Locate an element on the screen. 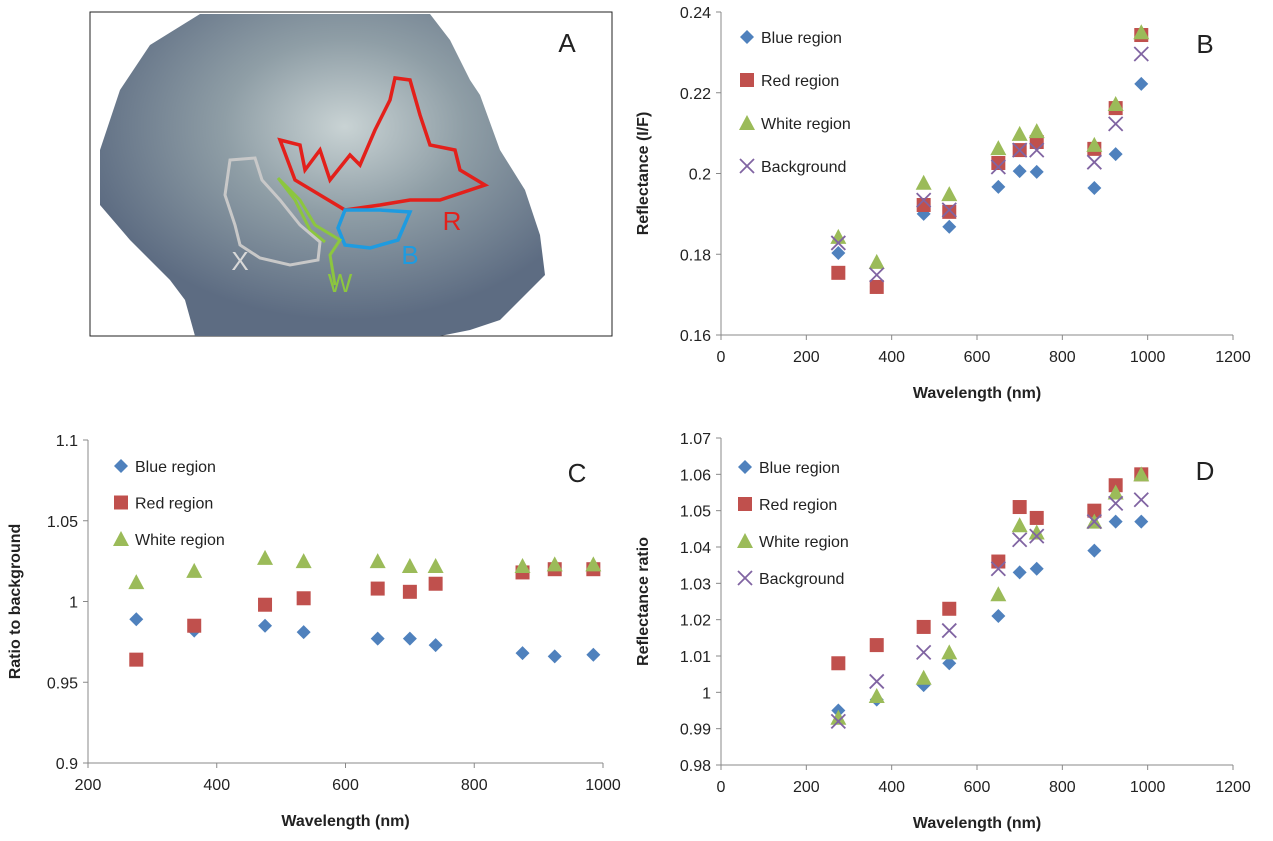 This screenshot has height=841, width=1273. y-tick-label: 0.98 is located at coordinates (695, 766).